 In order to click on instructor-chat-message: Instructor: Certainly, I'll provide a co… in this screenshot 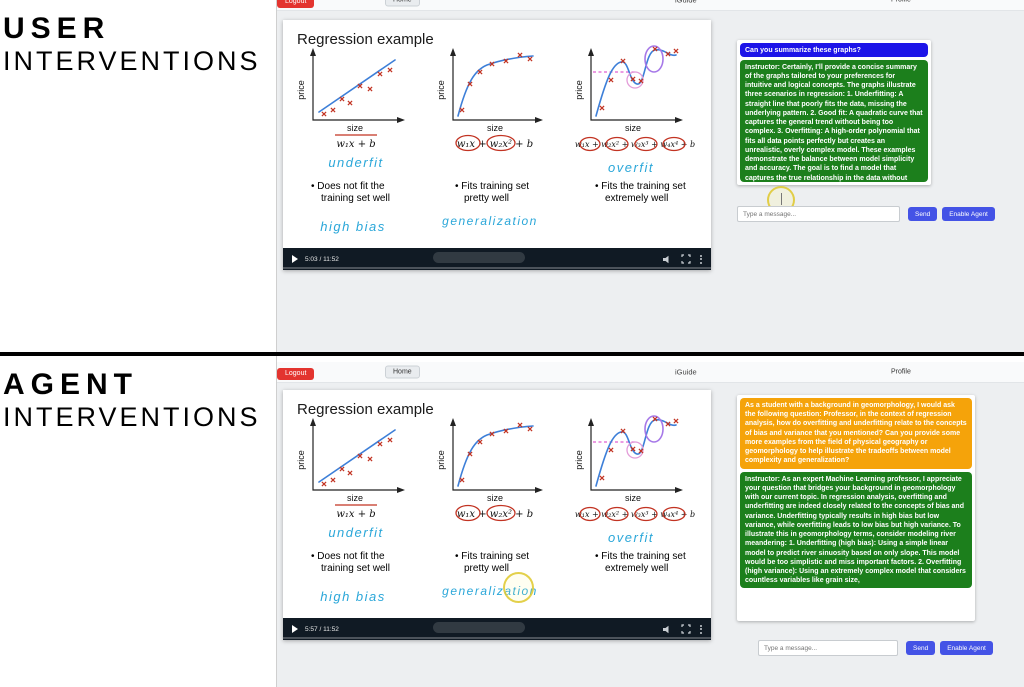, I will do `click(834, 120)`.